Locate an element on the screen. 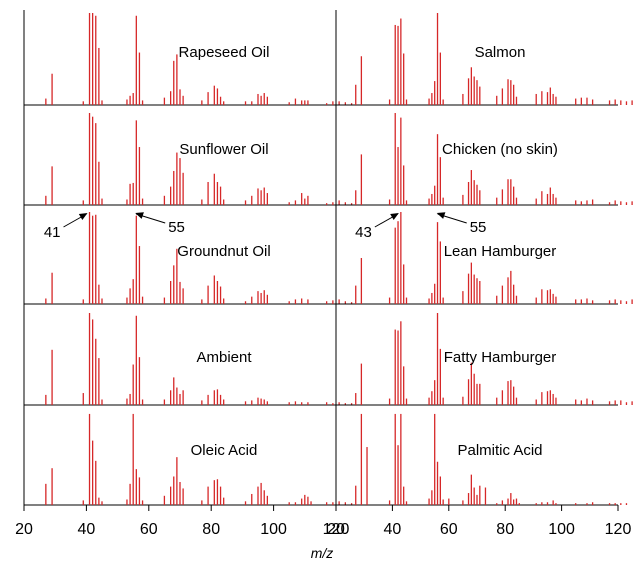 Image resolution: width=633 pixels, height=564 pixels. spectrum-panel-1: Rapeseed Oil is located at coordinates (188, 59).